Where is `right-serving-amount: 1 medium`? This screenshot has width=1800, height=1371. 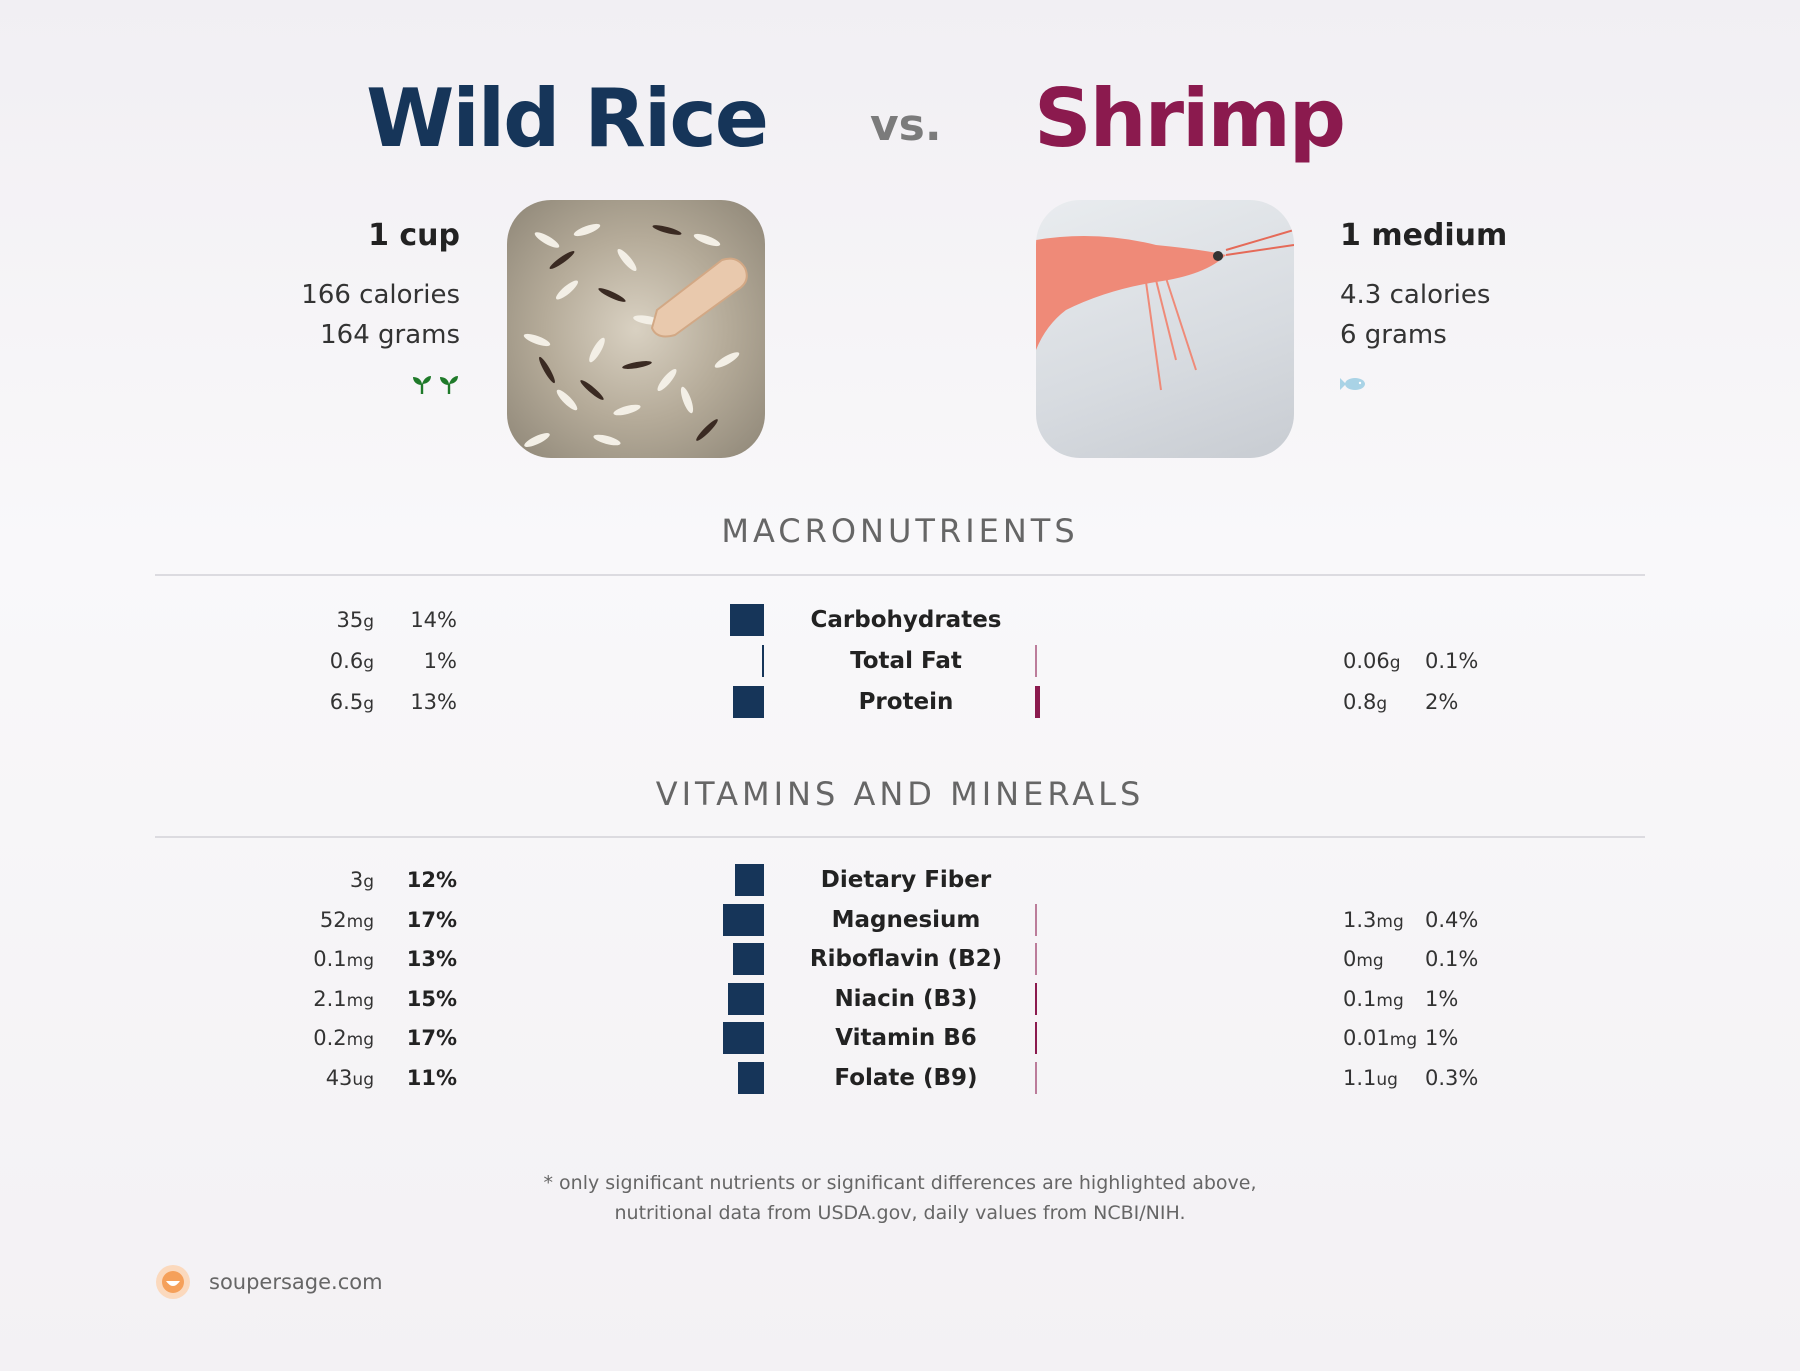 right-serving-amount: 1 medium is located at coordinates (1424, 235).